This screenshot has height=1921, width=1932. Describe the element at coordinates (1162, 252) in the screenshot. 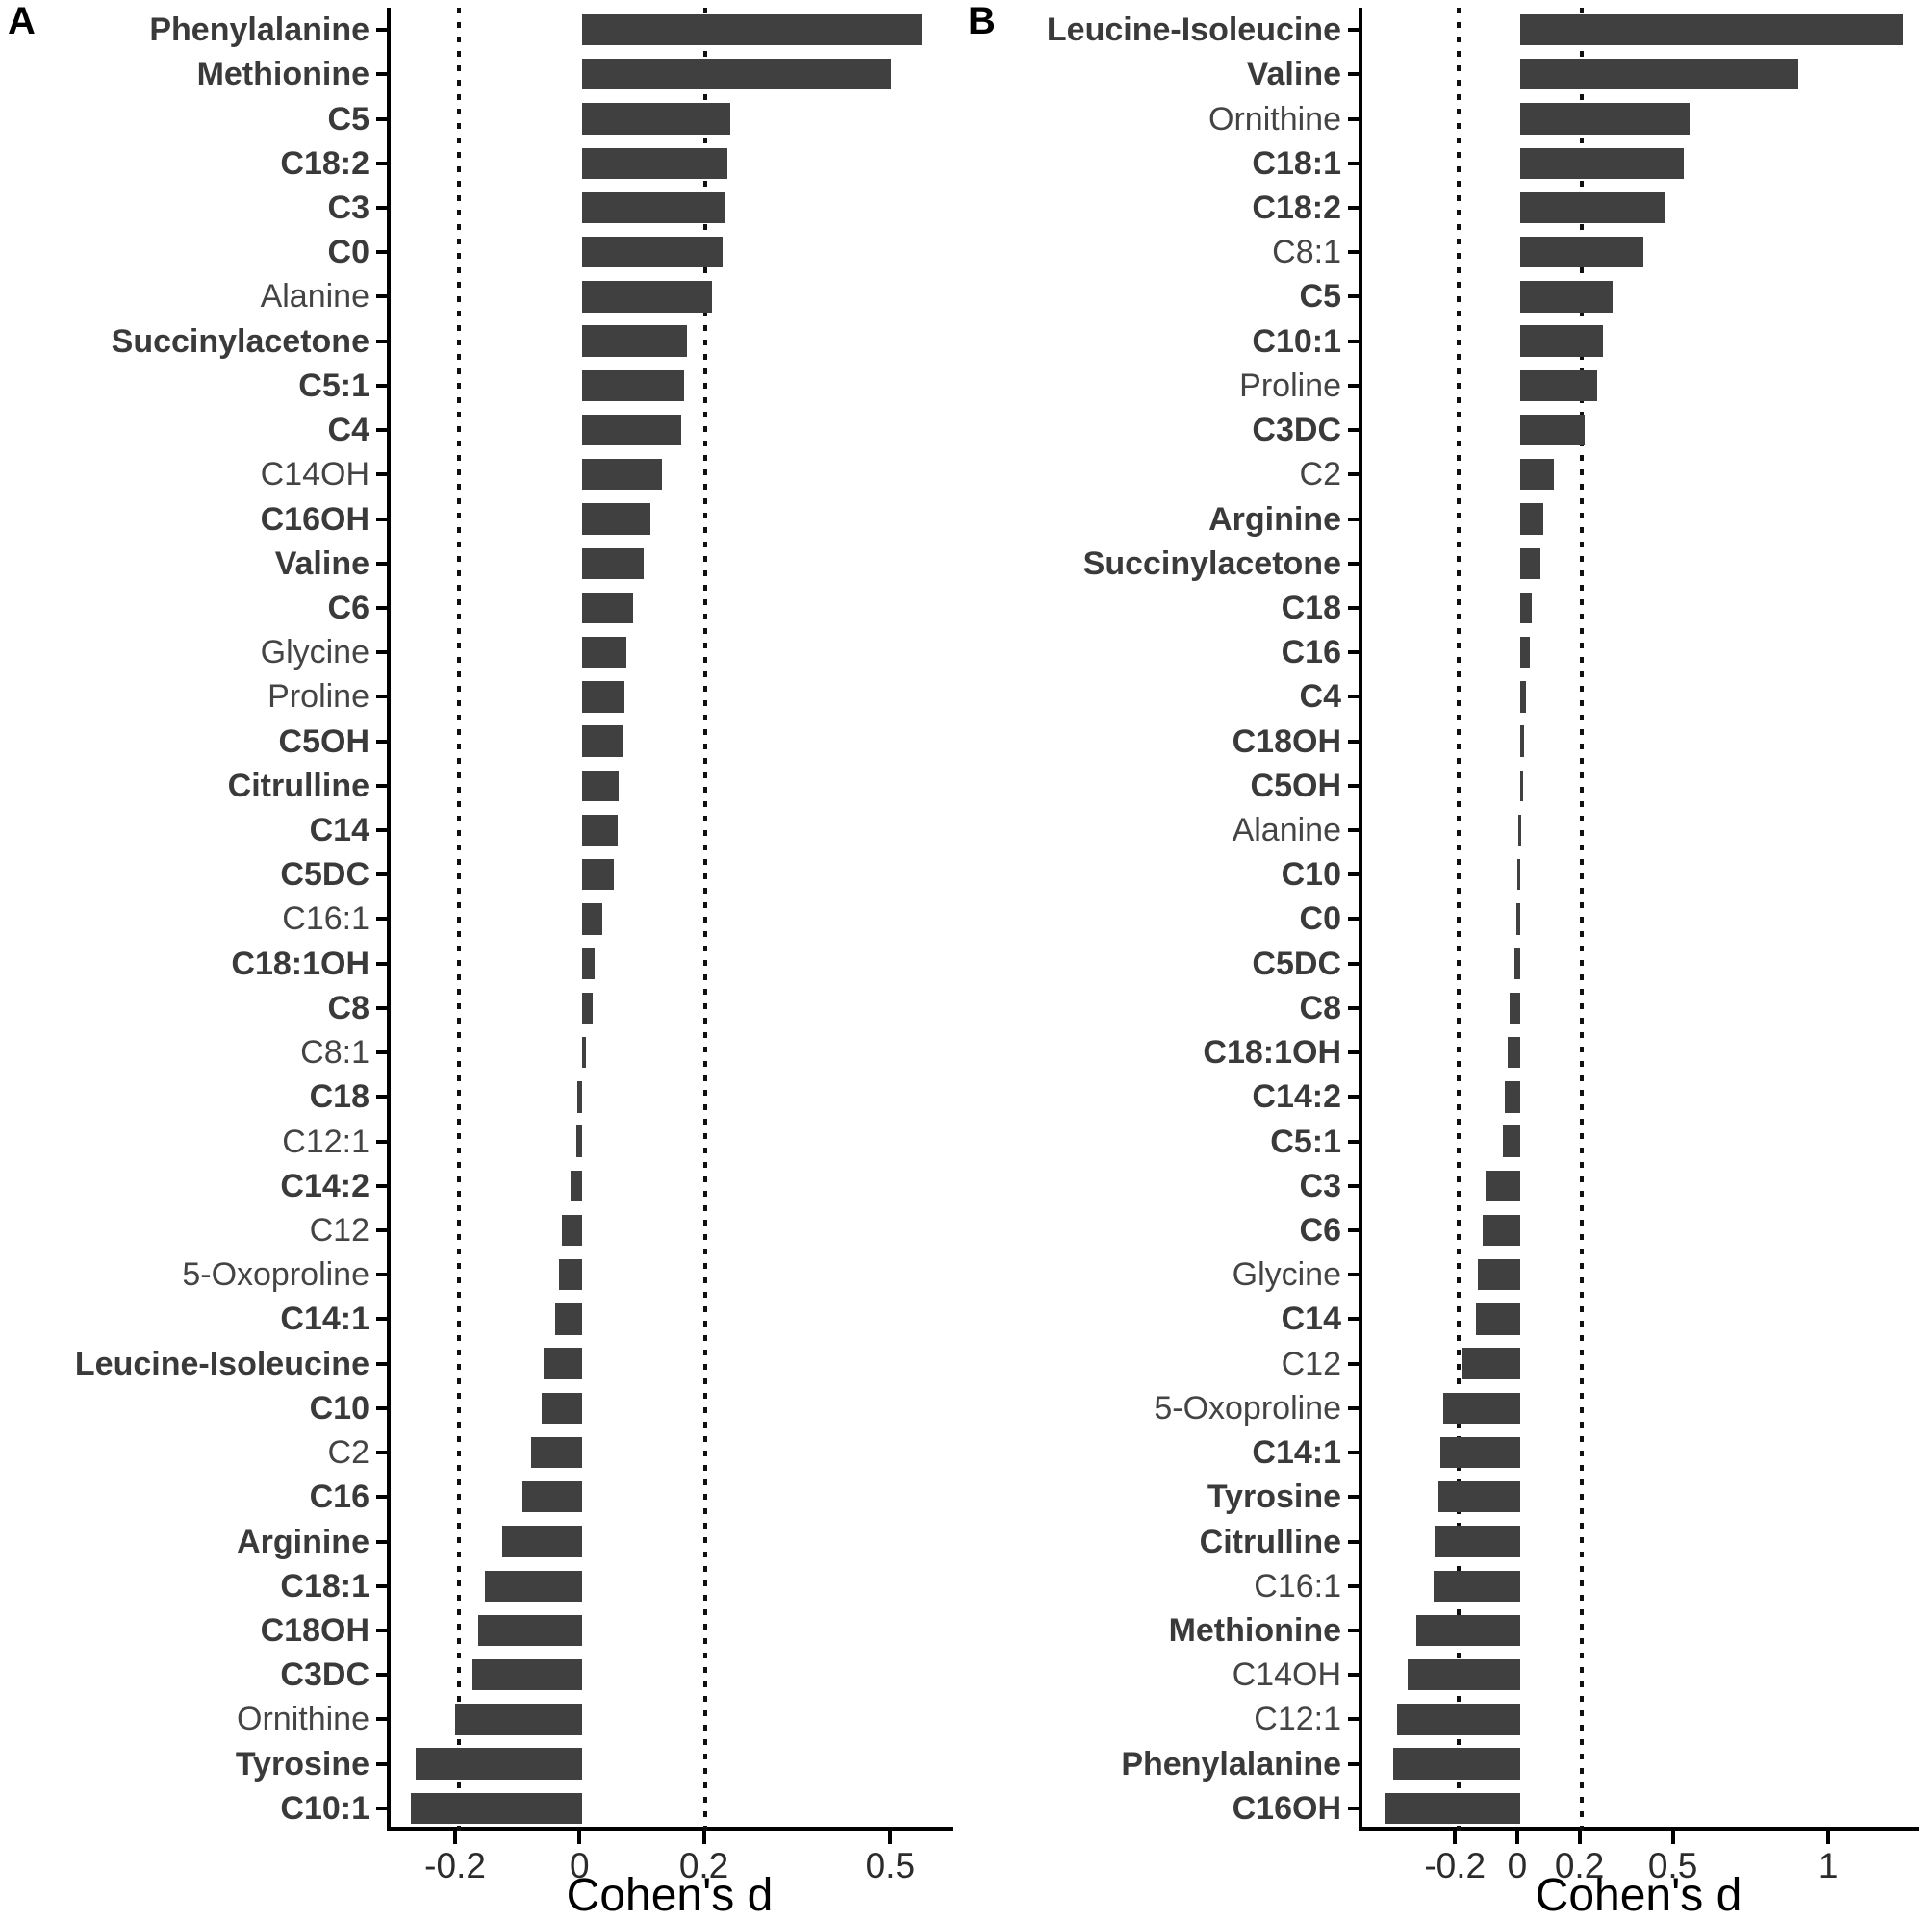

I see `category-row: C8:1` at that location.